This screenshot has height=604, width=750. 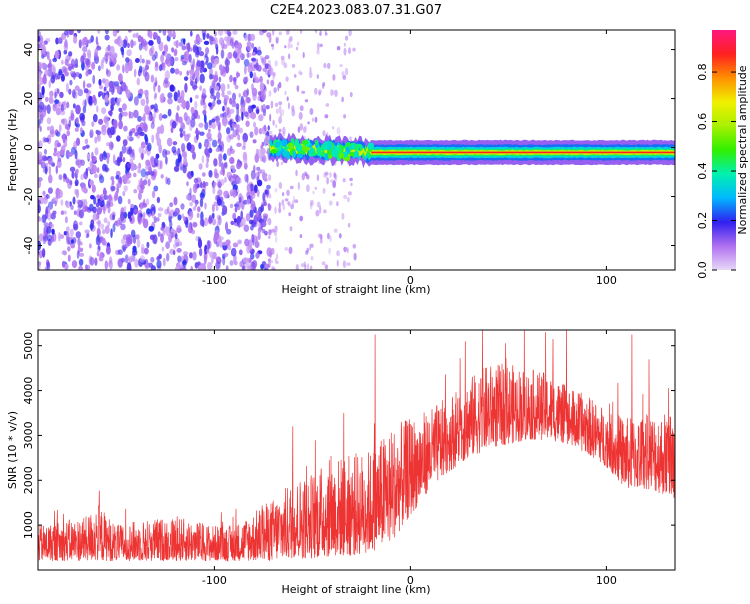 What do you see at coordinates (28, 147) in the screenshot?
I see `y-tick-label: 0` at bounding box center [28, 147].